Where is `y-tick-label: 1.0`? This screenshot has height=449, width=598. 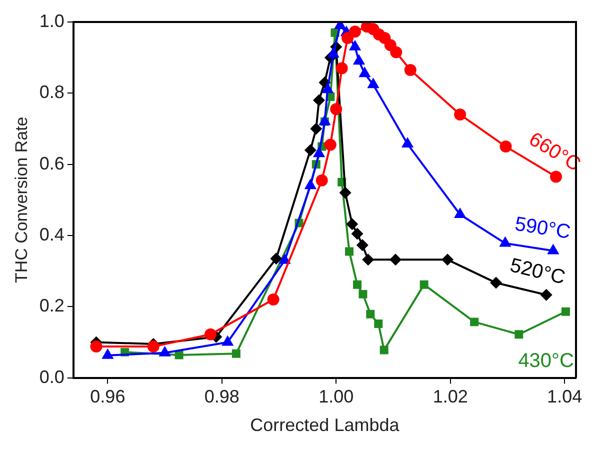 y-tick-label: 1.0 is located at coordinates (51, 20).